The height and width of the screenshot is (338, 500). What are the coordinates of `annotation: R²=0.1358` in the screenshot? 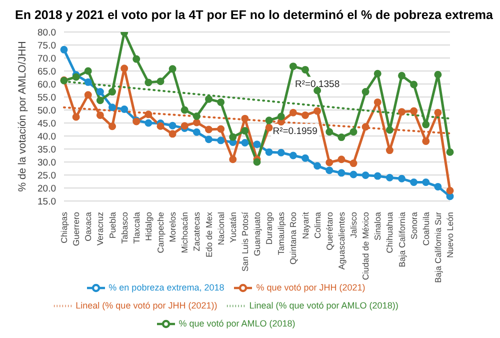 It's located at (317, 84).